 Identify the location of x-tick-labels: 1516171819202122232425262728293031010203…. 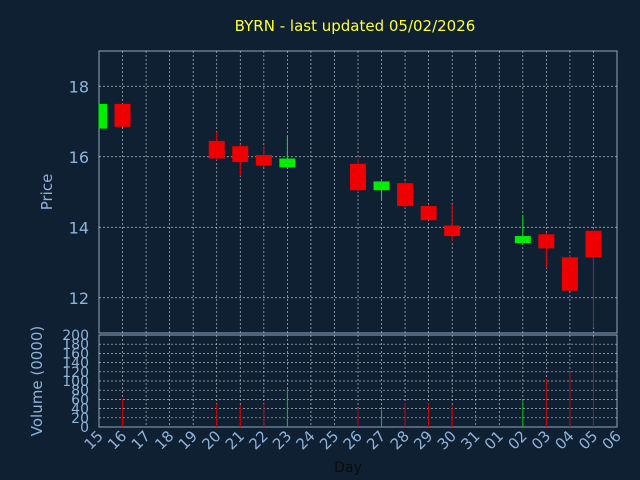
(353, 440).